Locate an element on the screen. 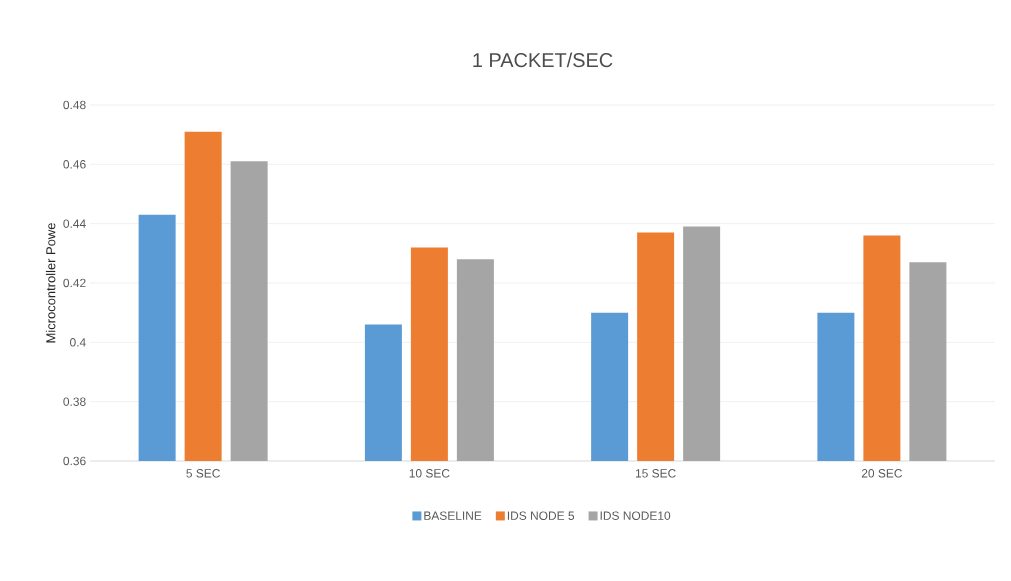  y-tick-label: 0.44 is located at coordinates (74, 223).